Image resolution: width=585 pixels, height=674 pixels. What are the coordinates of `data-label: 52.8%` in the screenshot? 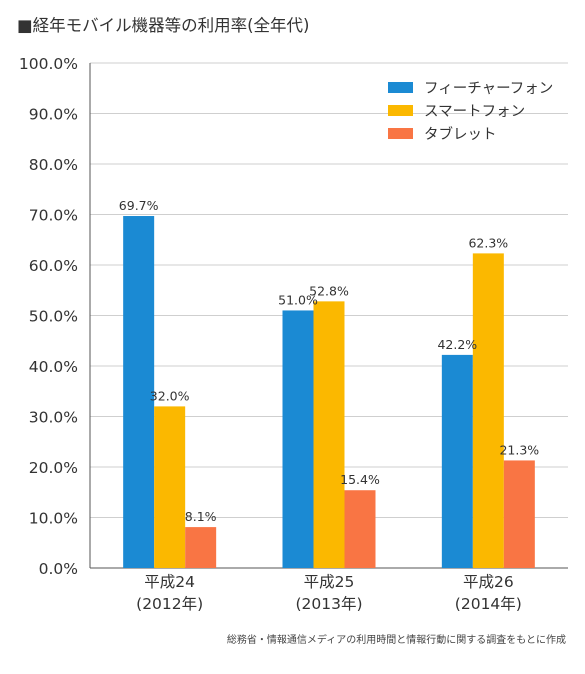 It's located at (329, 290).